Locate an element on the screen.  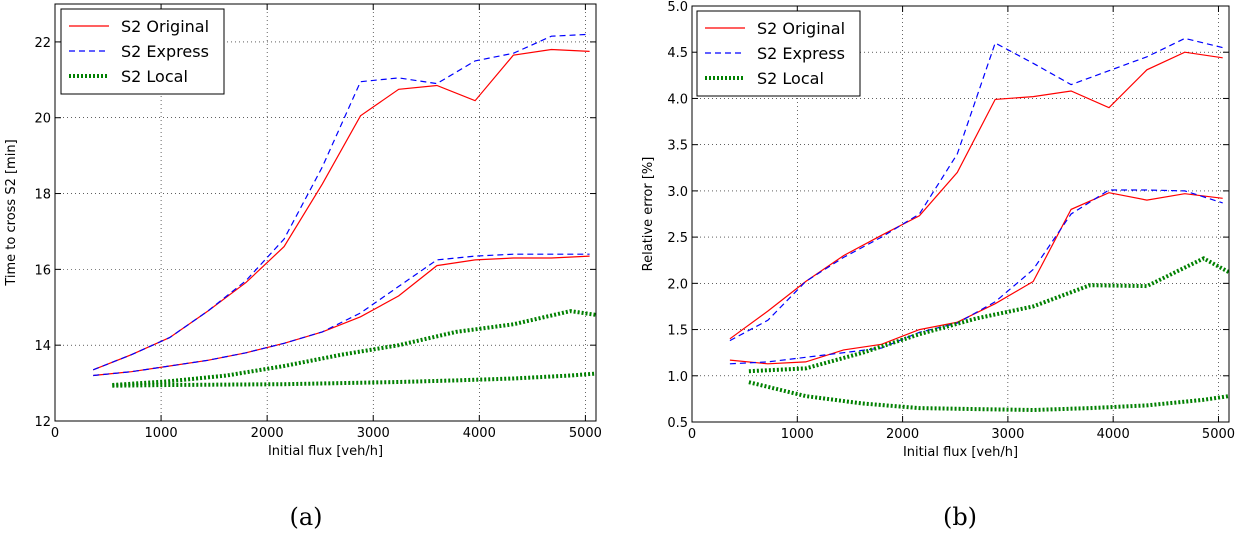
y-tick-label: 12 is located at coordinates (42, 422).